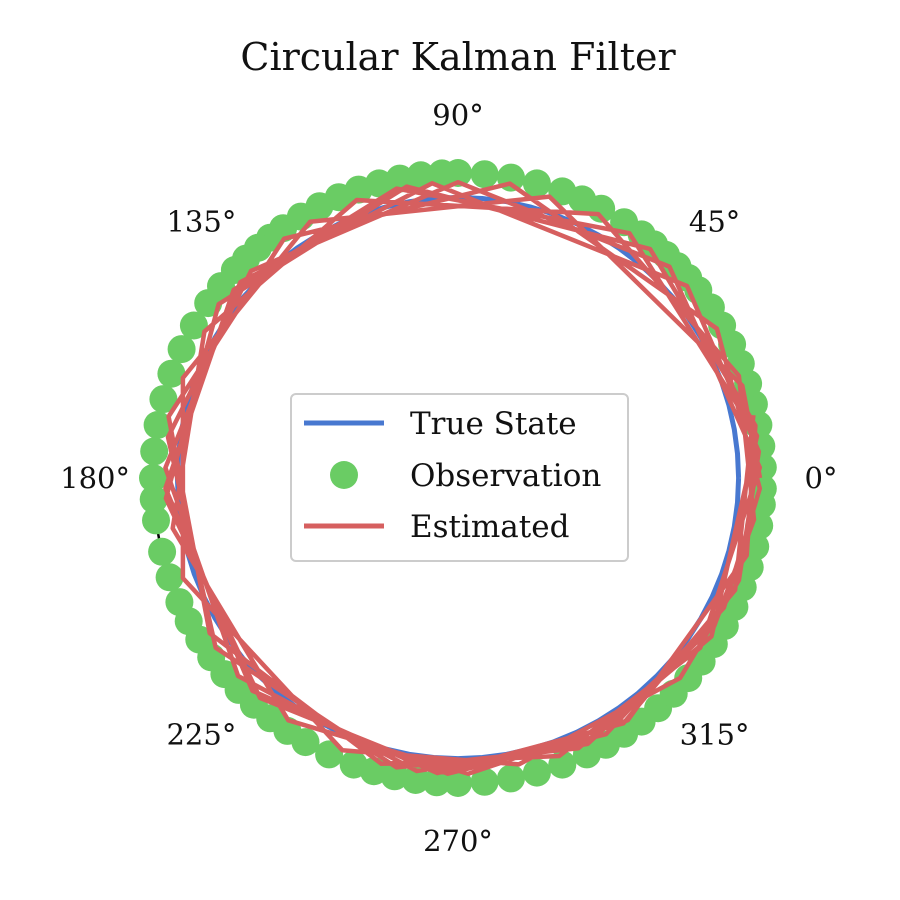 Image resolution: width=900 pixels, height=900 pixels. I want to click on legend-observation-label: Observation, so click(505, 476).